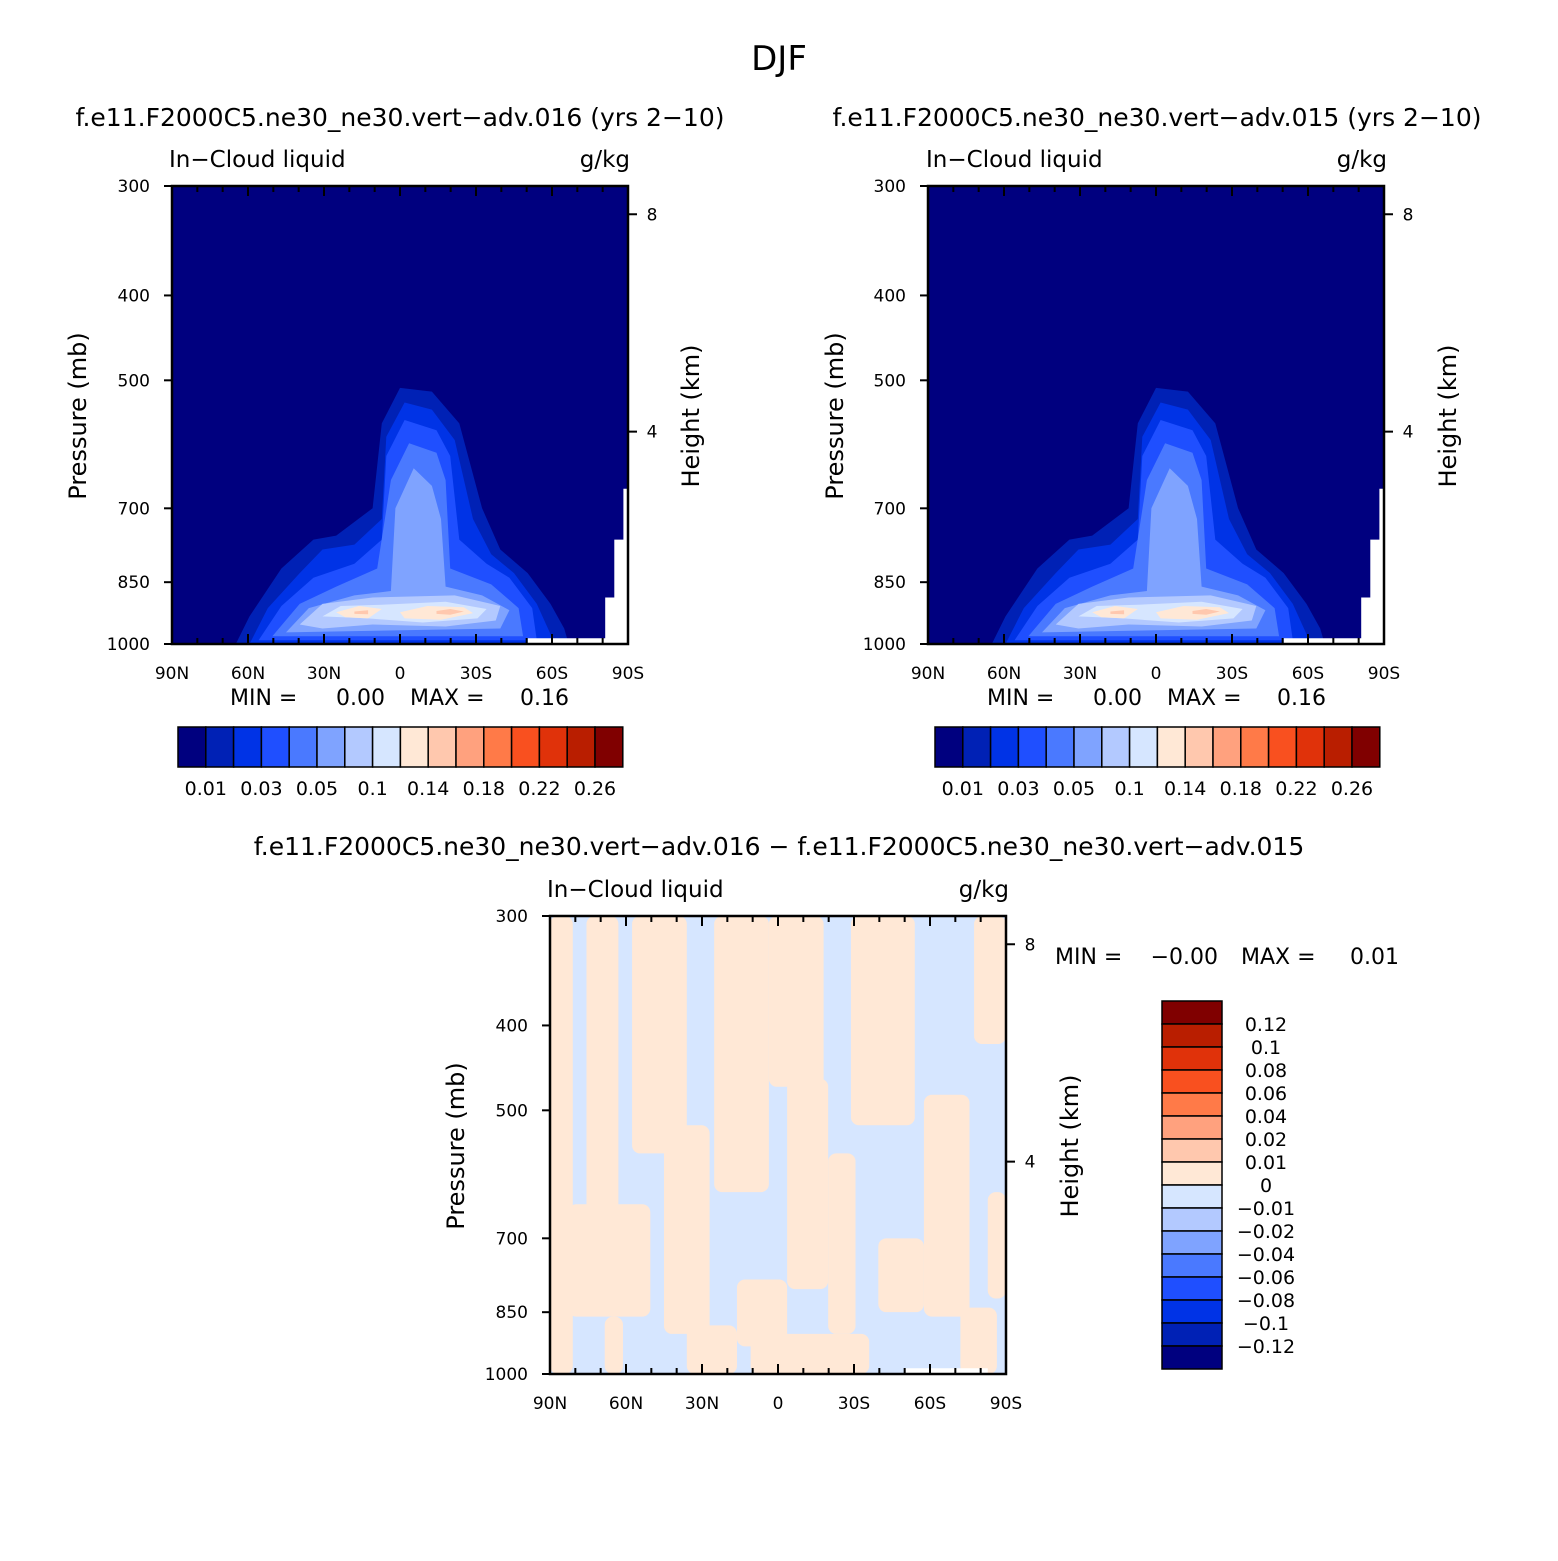  Describe the element at coordinates (626, 1404) in the screenshot. I see `panel-3-x-tick-label: 60N` at that location.